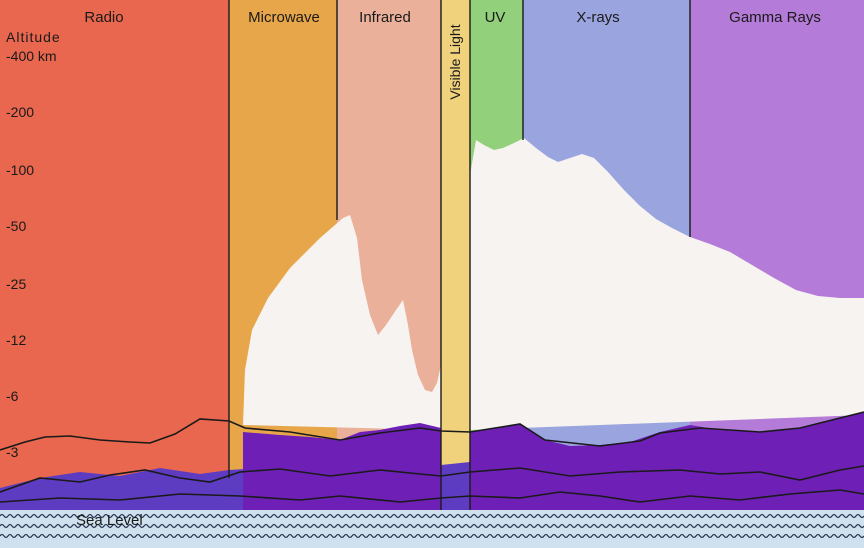 This screenshot has width=864, height=548. What do you see at coordinates (104, 17) in the screenshot?
I see `band-label-radio: Radio` at bounding box center [104, 17].